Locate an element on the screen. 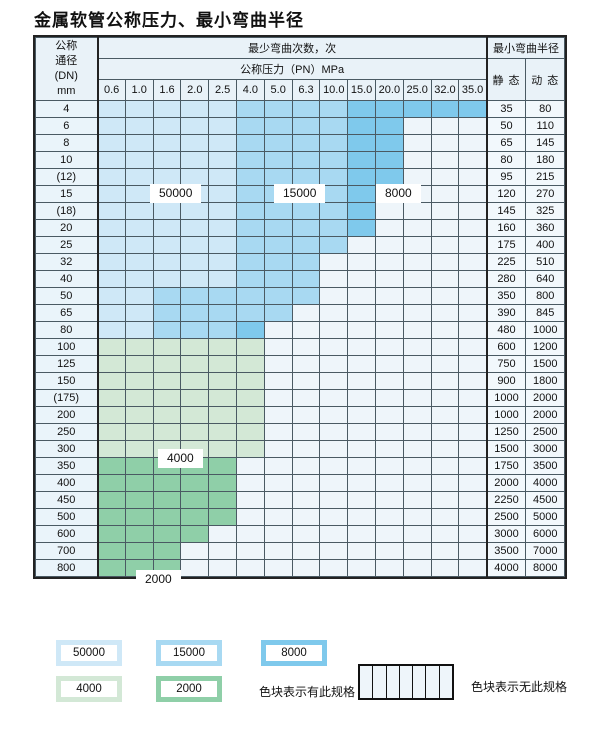 Image resolution: width=600 pixels, height=743 pixels. legend-swatch-2000-label: 2000 is located at coordinates (189, 689).